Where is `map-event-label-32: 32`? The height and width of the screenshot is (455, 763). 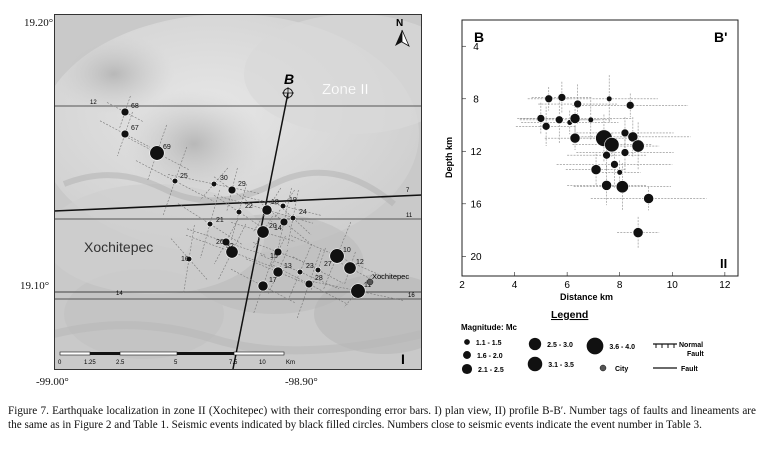
map-event-label-32: 32 is located at coordinates (230, 246).